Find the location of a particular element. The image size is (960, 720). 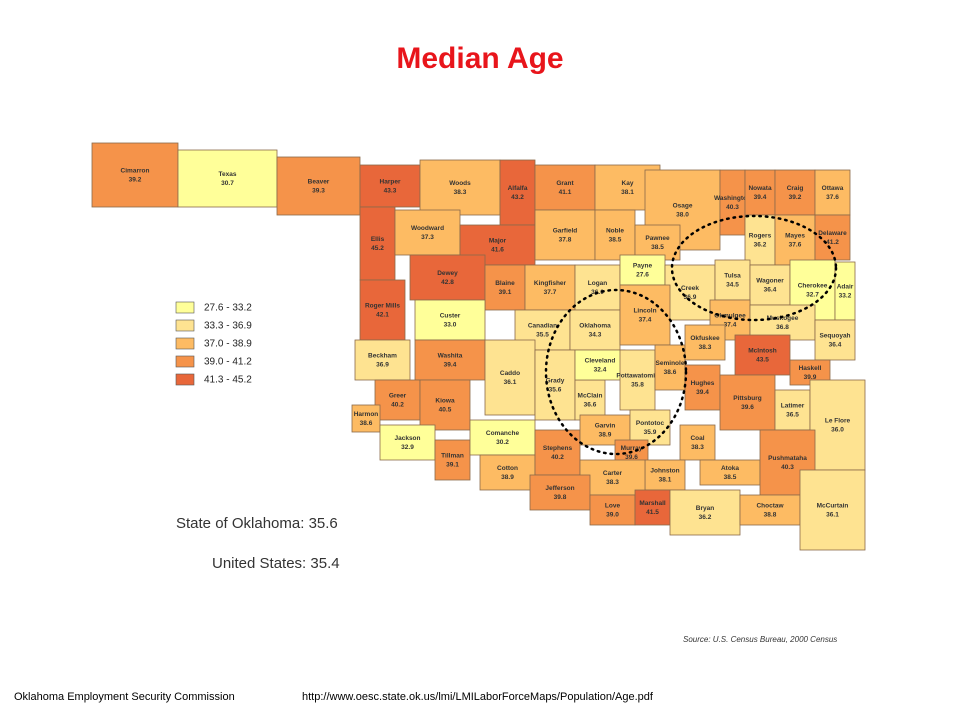

county-name: Cherokee is located at coordinates (813, 286).